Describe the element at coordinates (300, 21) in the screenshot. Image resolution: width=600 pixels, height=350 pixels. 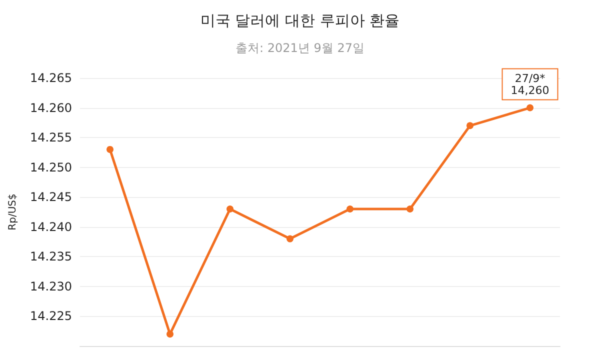
I see `chart-title: 미국 달러에 대한 루피아 환율` at that location.